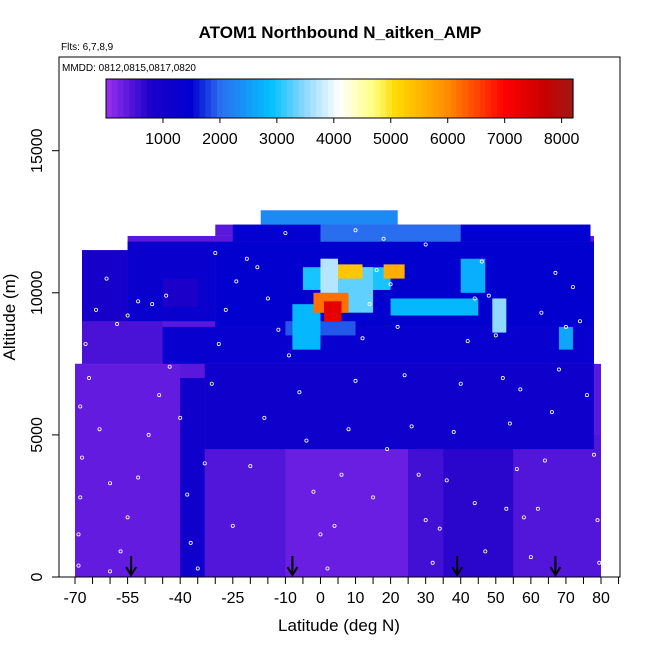 The image size is (650, 650). Describe the element at coordinates (562, 139) in the screenshot. I see `colorbar-tick-label-7: 8000` at that location.